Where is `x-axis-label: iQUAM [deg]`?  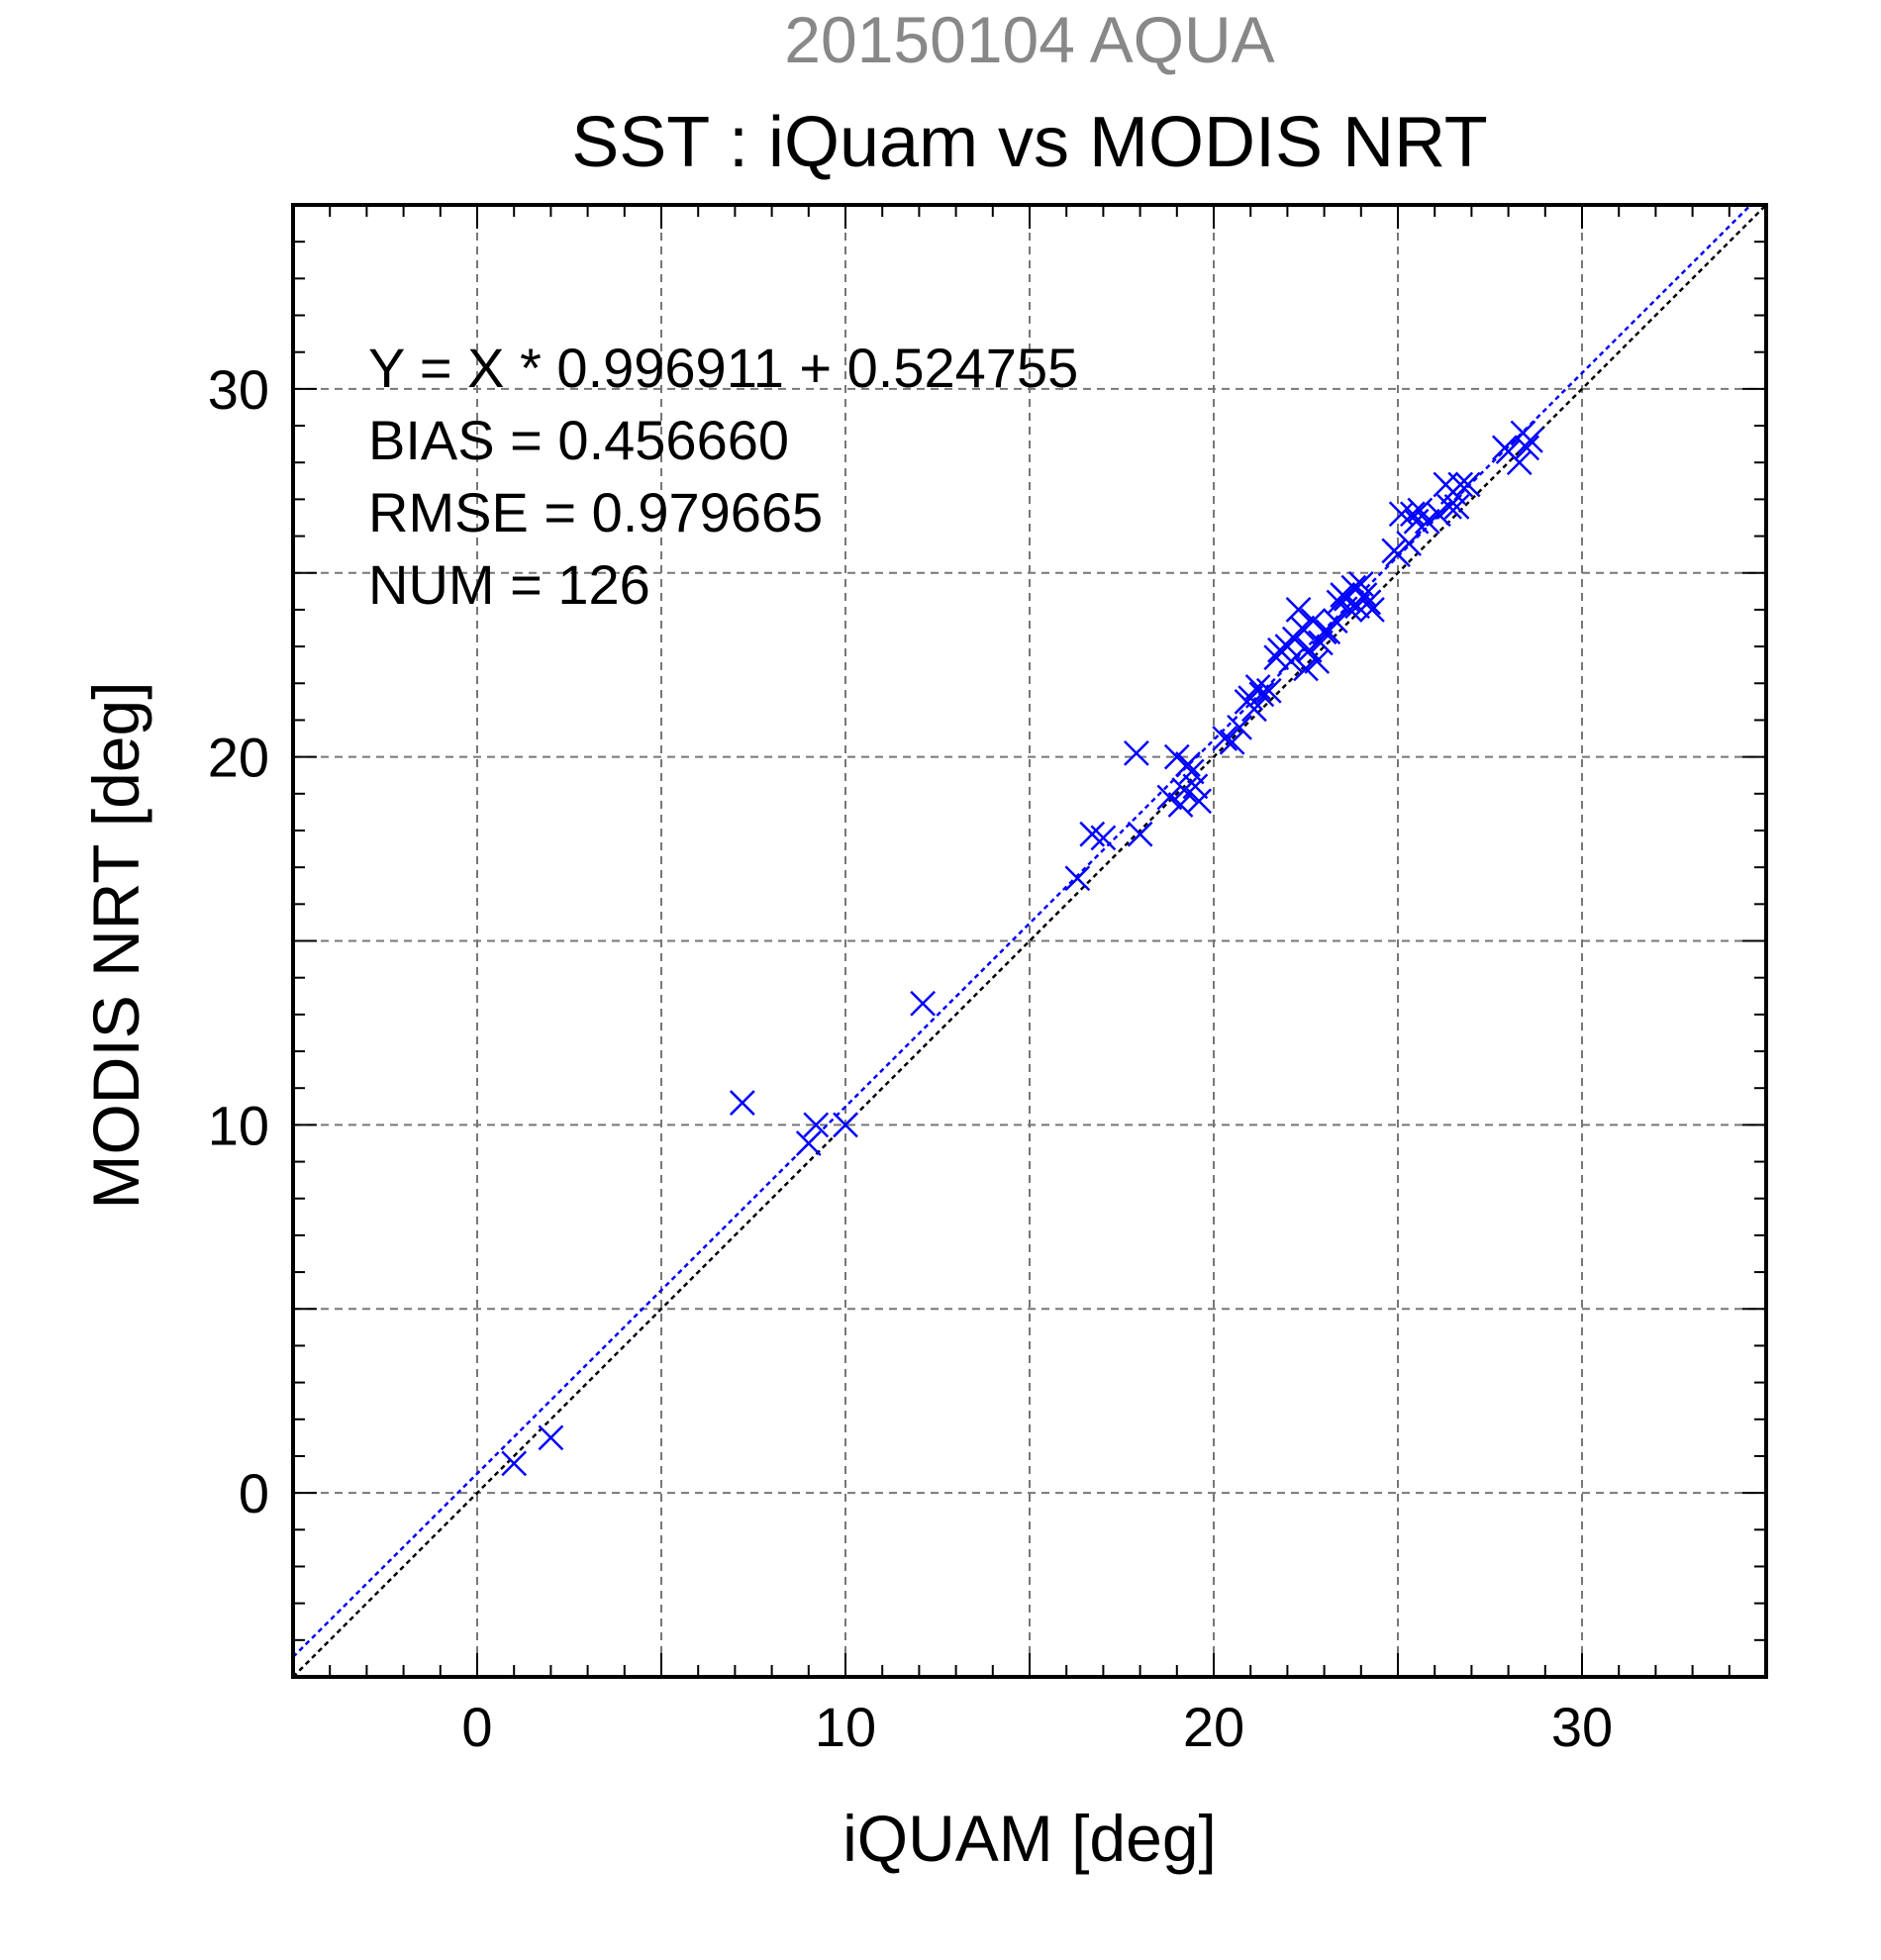 x-axis-label: iQUAM [deg] is located at coordinates (1030, 1838).